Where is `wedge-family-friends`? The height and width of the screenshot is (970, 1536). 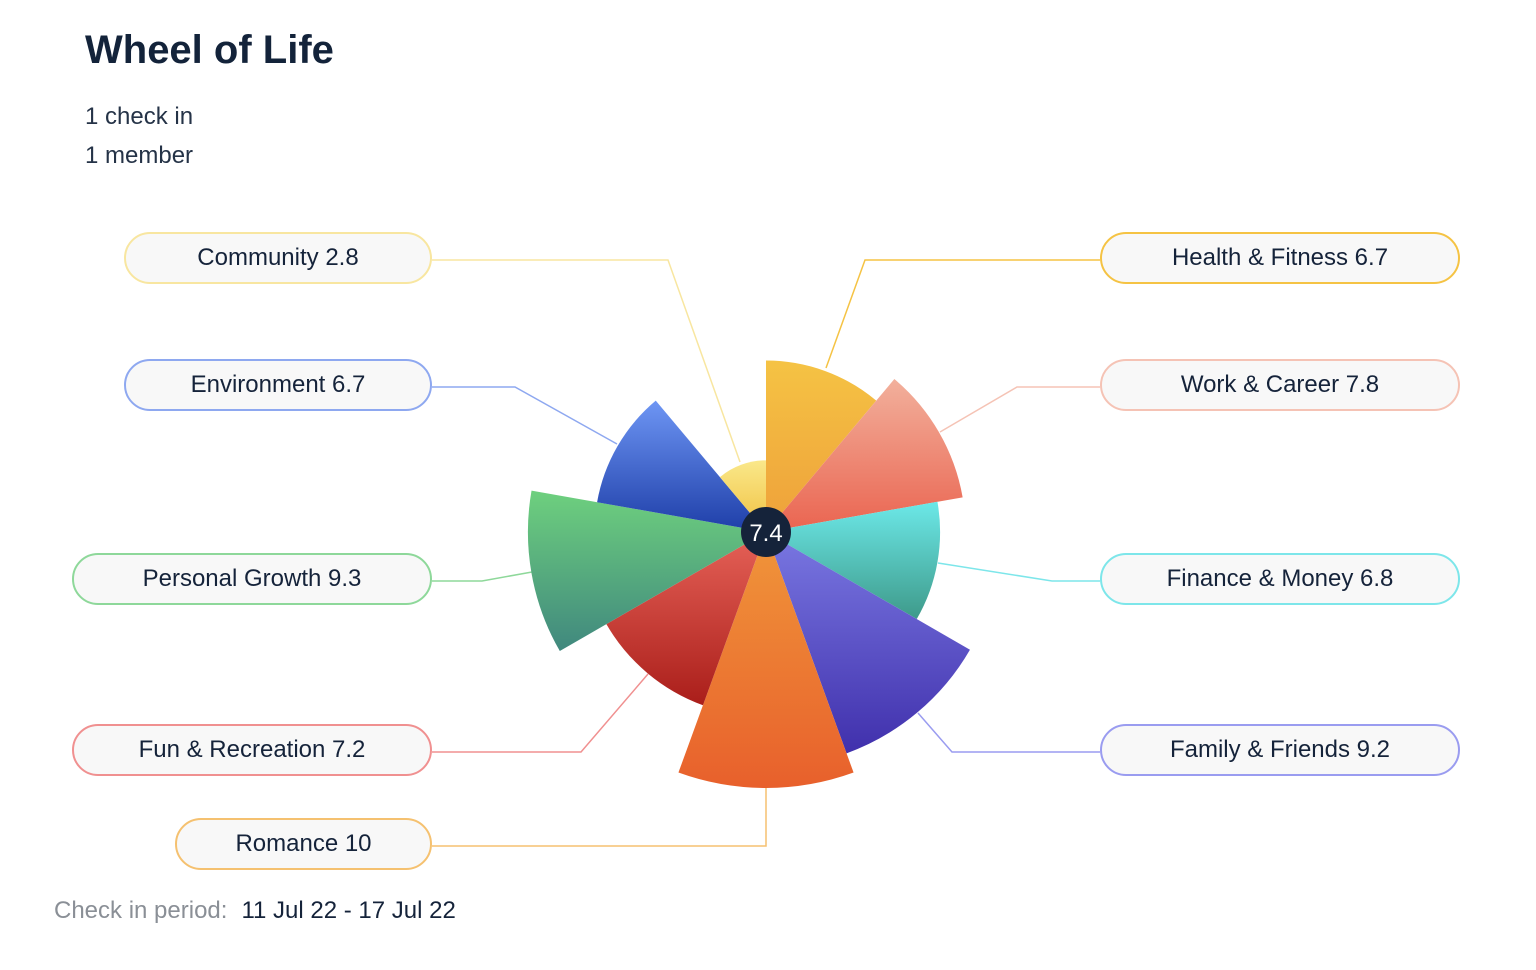 wedge-family-friends is located at coordinates (868, 643).